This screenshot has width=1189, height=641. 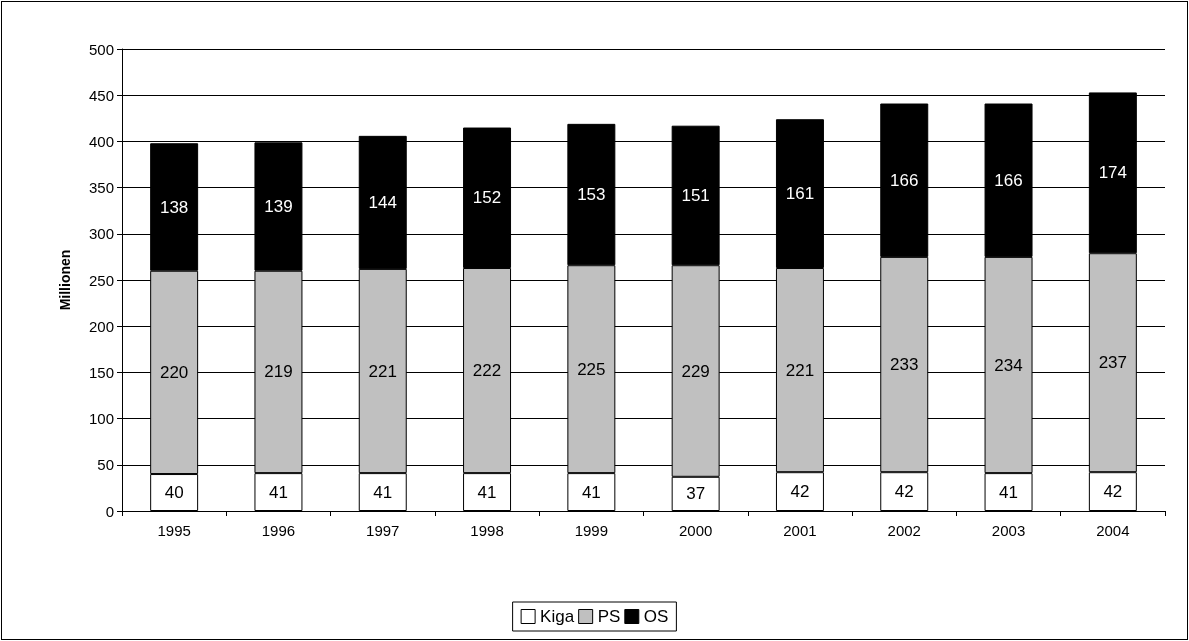 I want to click on data-label: 220, so click(x=174, y=372).